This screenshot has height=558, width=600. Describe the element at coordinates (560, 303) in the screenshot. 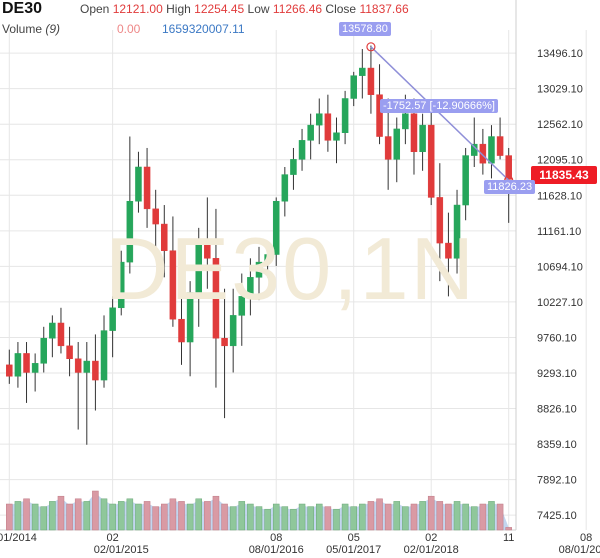

I see `y-tick-label: 10227.10` at that location.